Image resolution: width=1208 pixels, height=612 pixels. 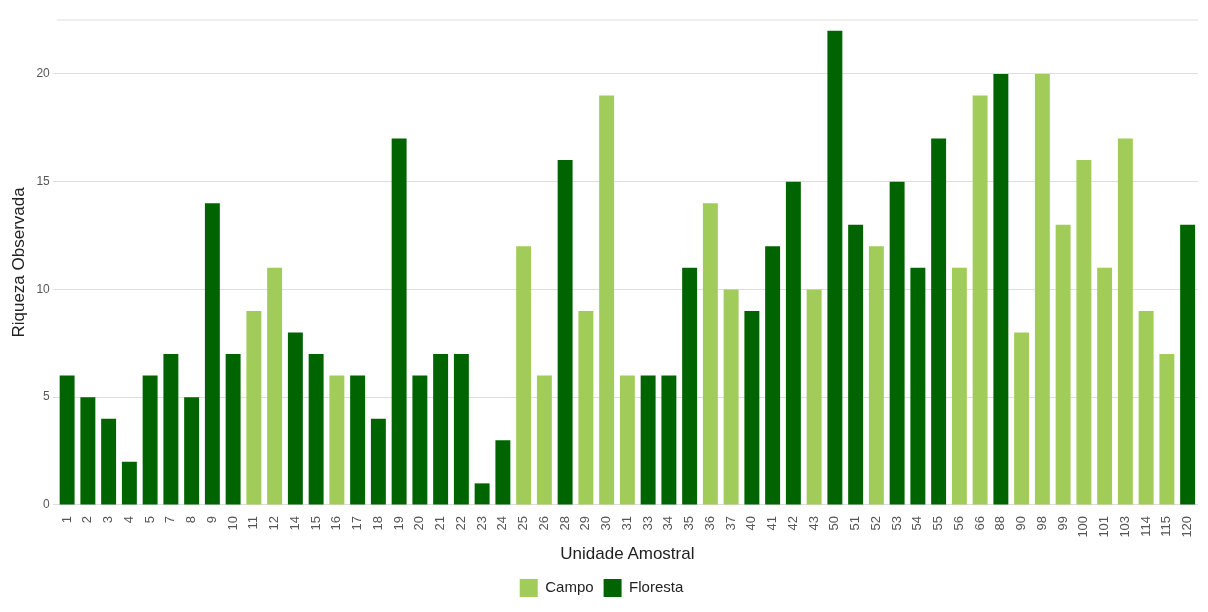 What do you see at coordinates (1124, 526) in the screenshot?
I see `x-tick-label: 103` at bounding box center [1124, 526].